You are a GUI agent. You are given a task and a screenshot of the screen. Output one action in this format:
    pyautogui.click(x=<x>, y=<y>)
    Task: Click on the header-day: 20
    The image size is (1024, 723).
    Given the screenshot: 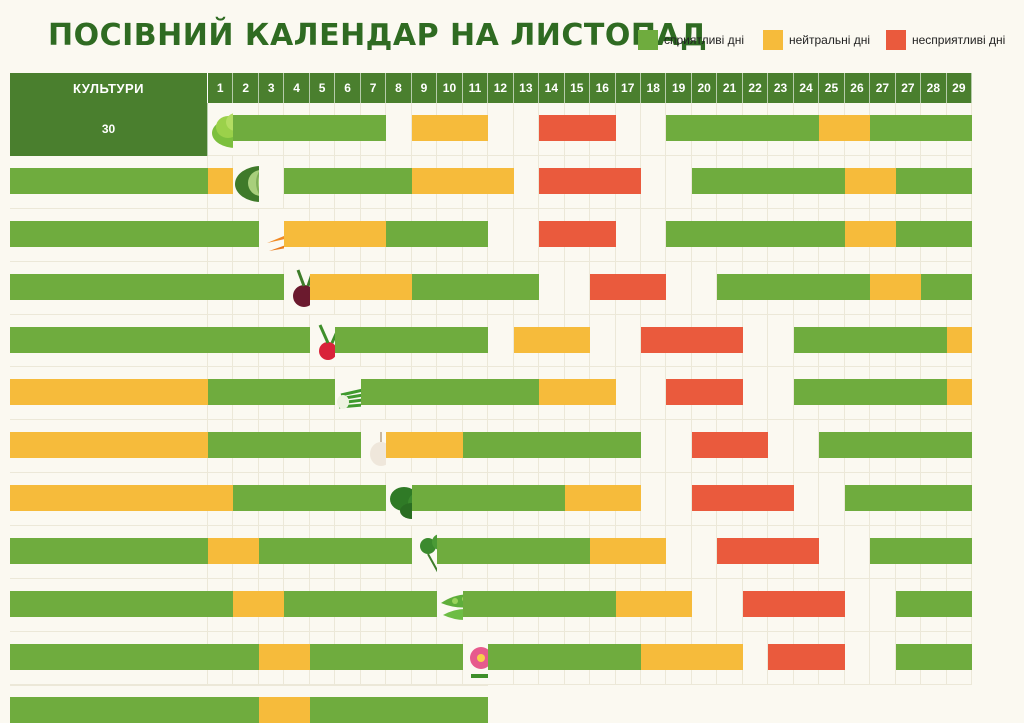 What is the action you would take?
    pyautogui.click(x=704, y=88)
    